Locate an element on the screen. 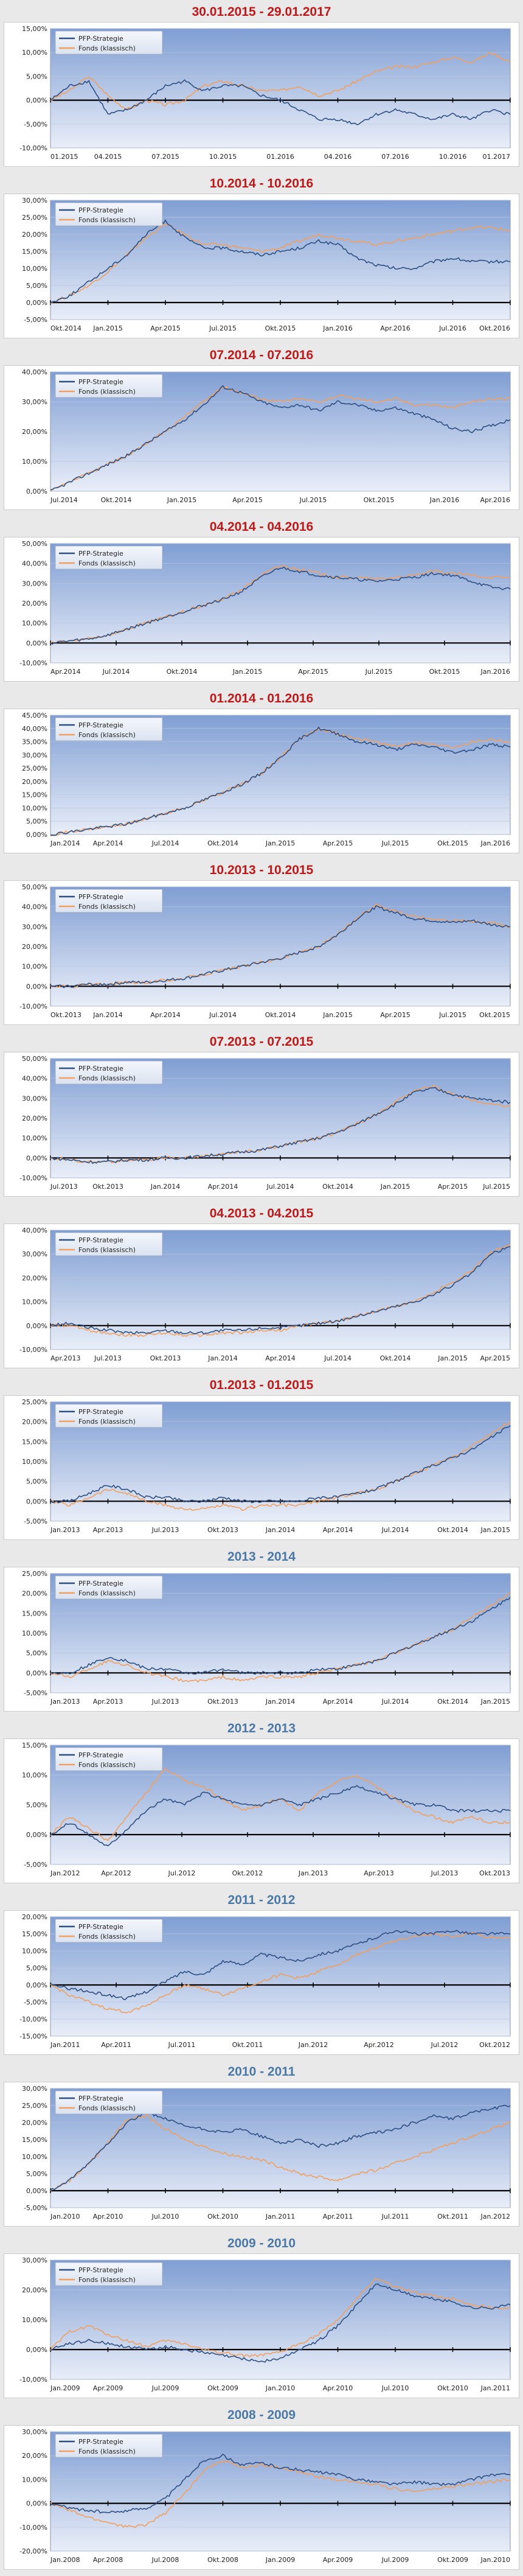  y-tick-label: 20,00% is located at coordinates (35, 2123).